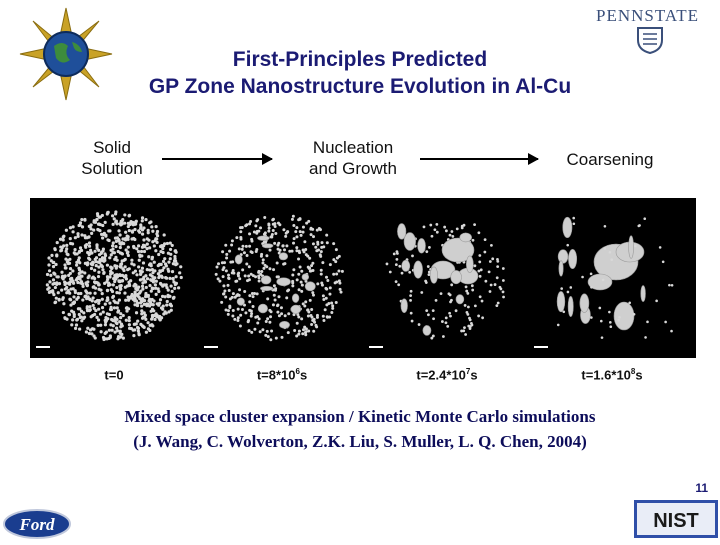  I want to click on penn-state-wordmark: PENNSTATE, so click(648, 15).